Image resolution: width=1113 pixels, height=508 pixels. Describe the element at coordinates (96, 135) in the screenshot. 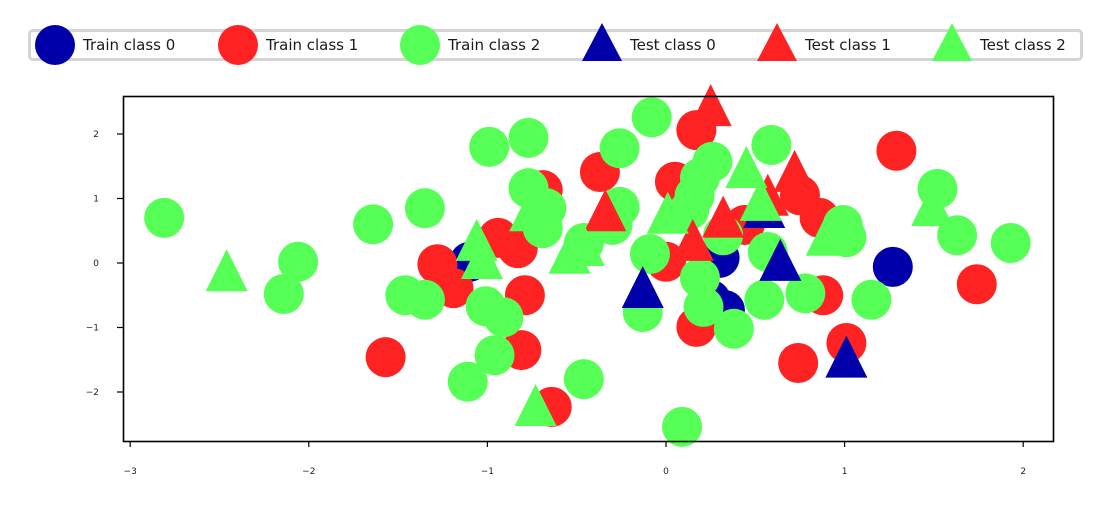

I see `y-tick-label: 2` at that location.